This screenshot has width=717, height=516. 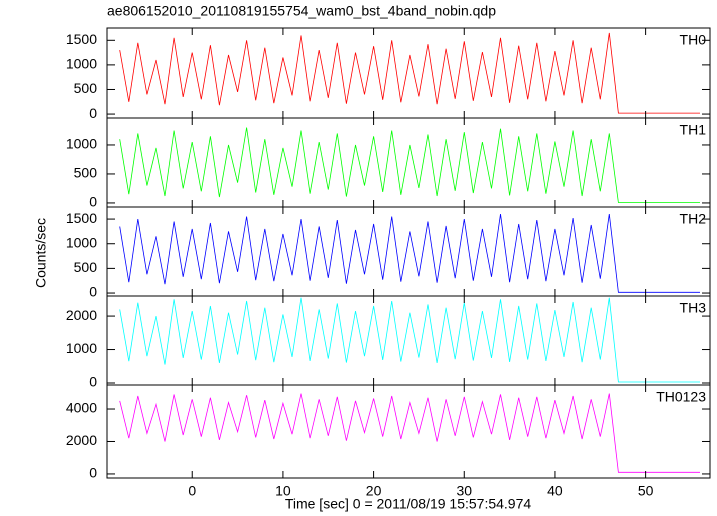 I want to click on x-tick-label: 50, so click(x=646, y=491).